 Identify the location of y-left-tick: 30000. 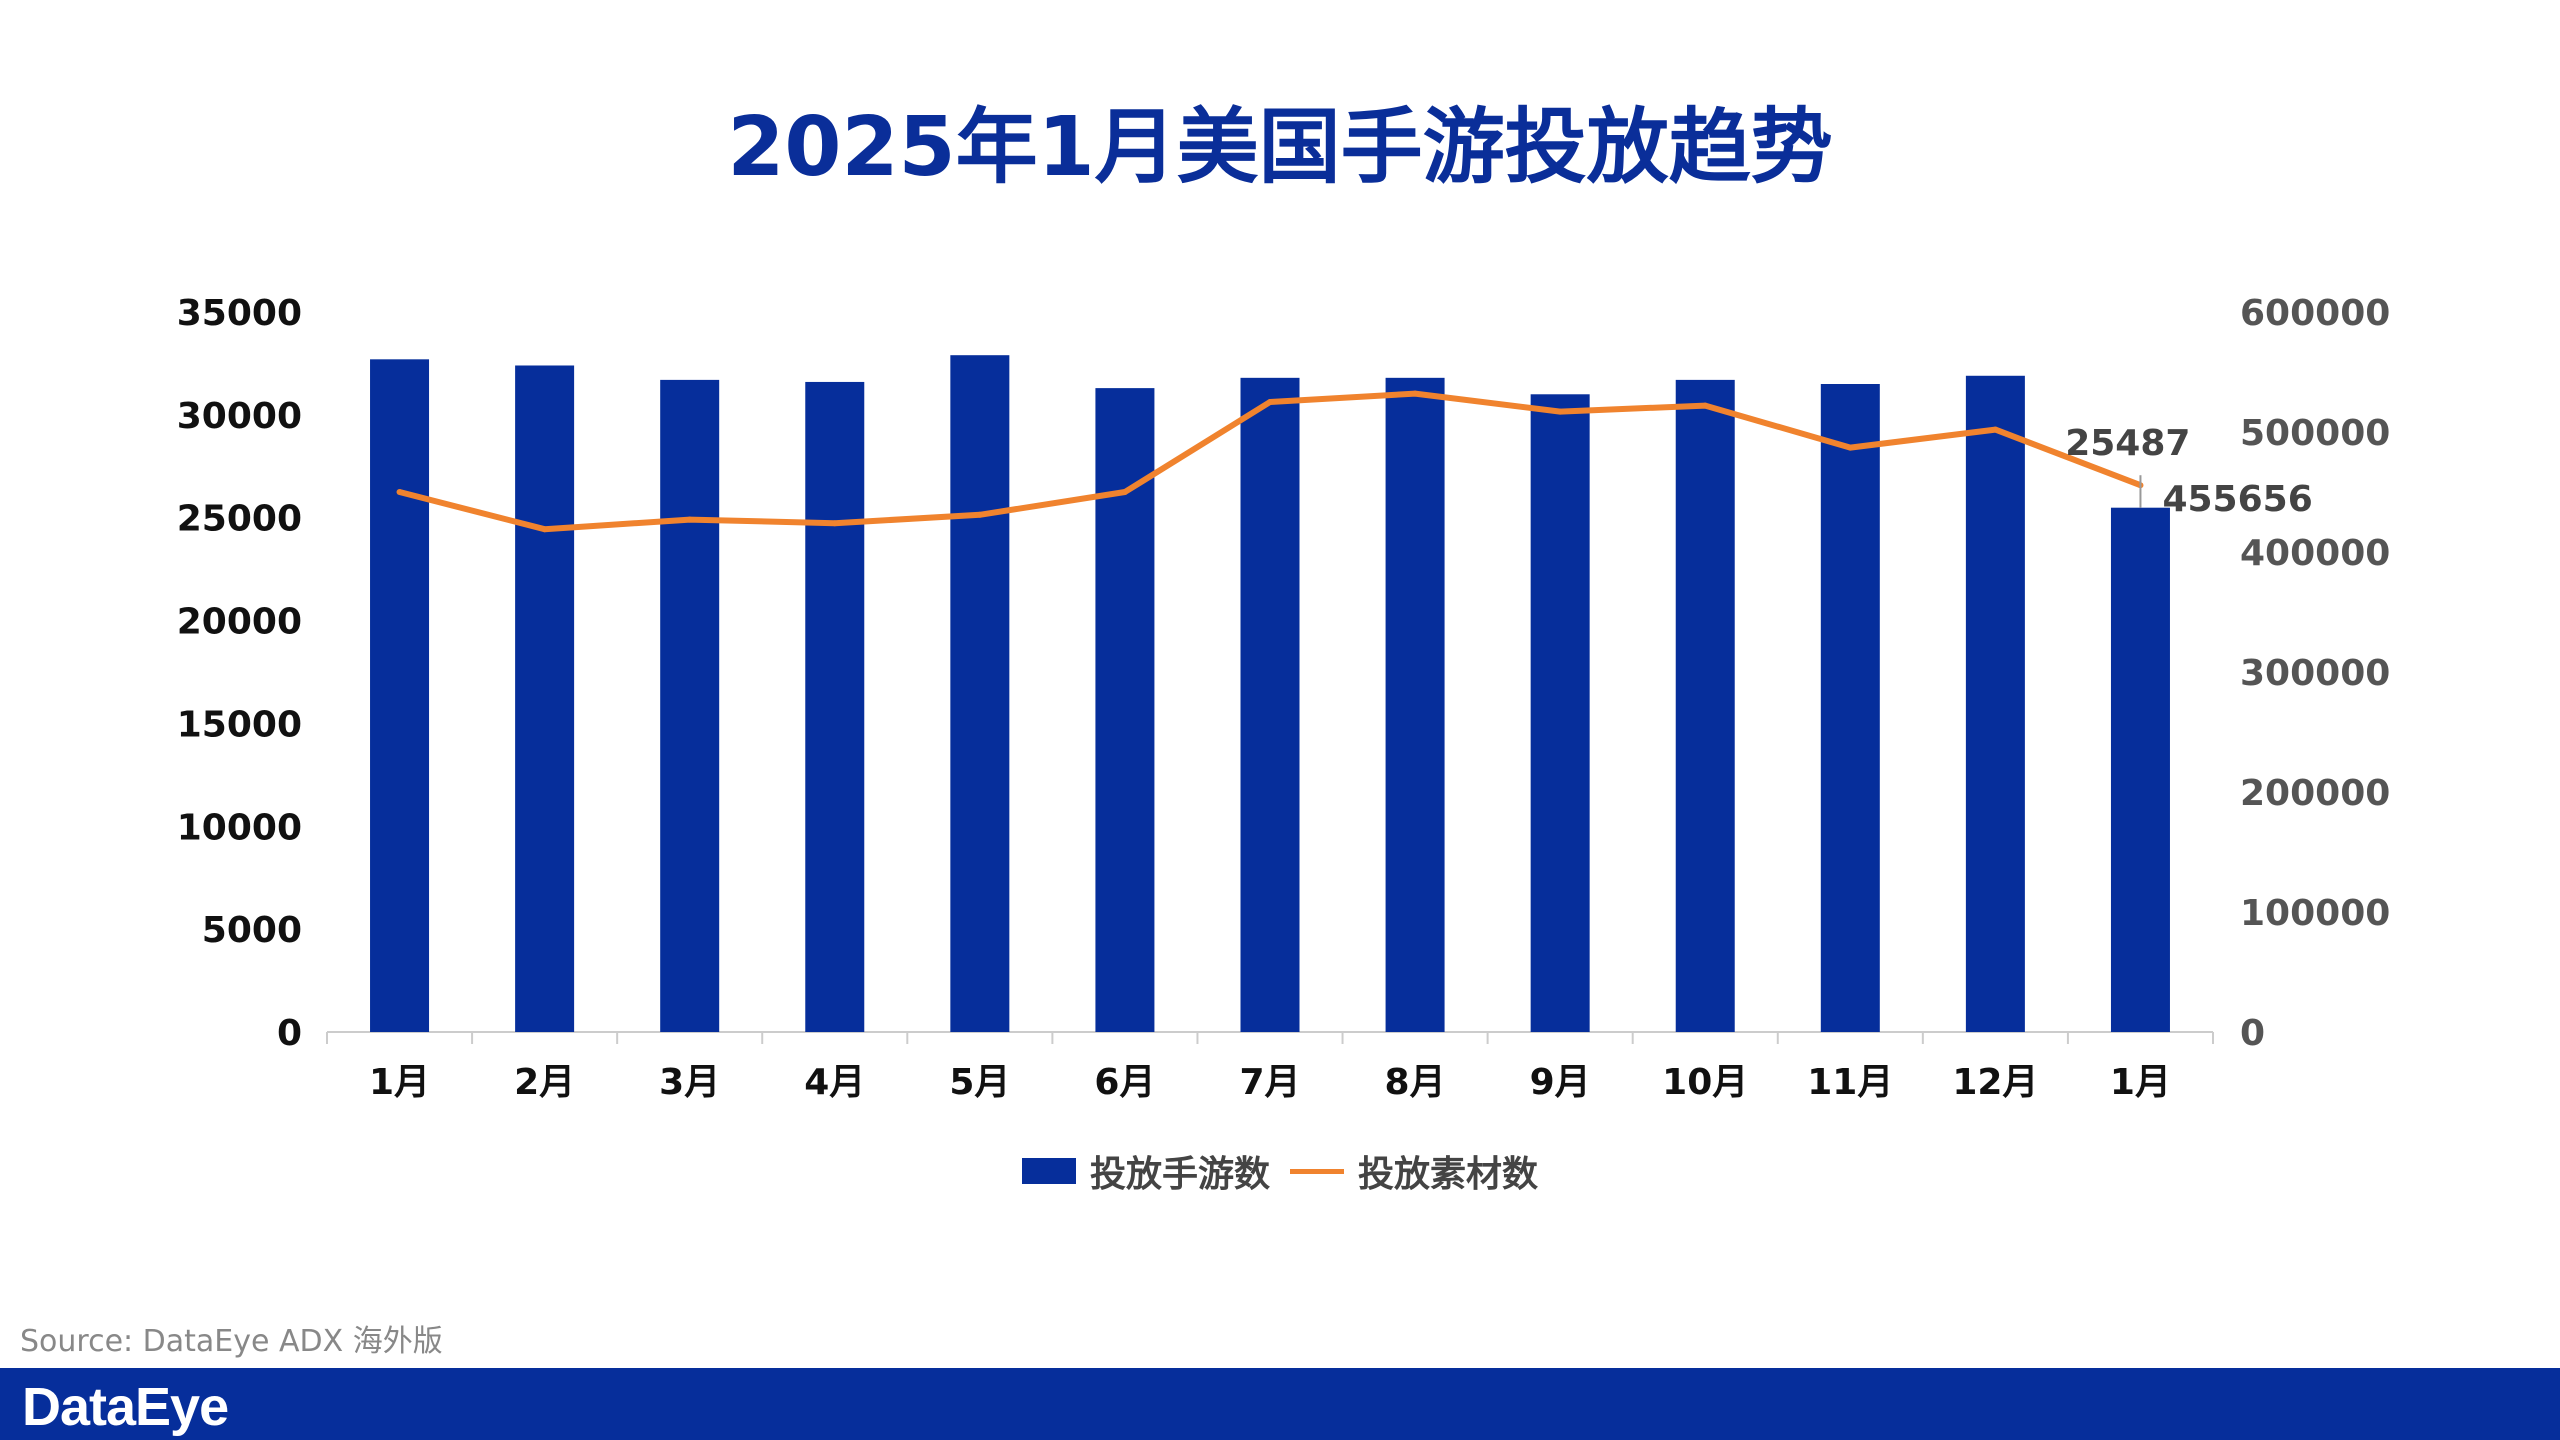
(239, 416).